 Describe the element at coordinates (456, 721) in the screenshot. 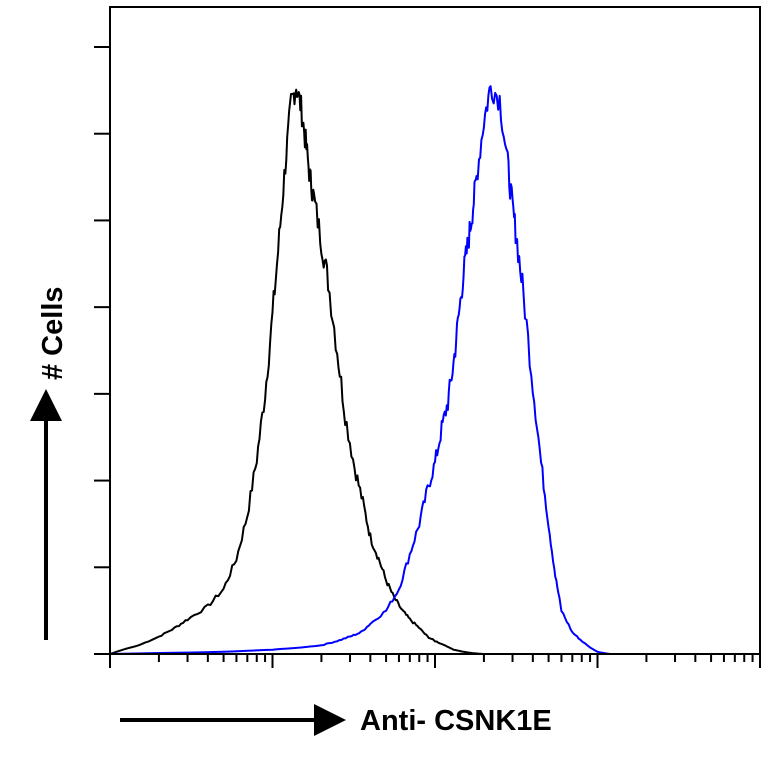

I see `x-axis-title: Anti- CSNK1E` at that location.